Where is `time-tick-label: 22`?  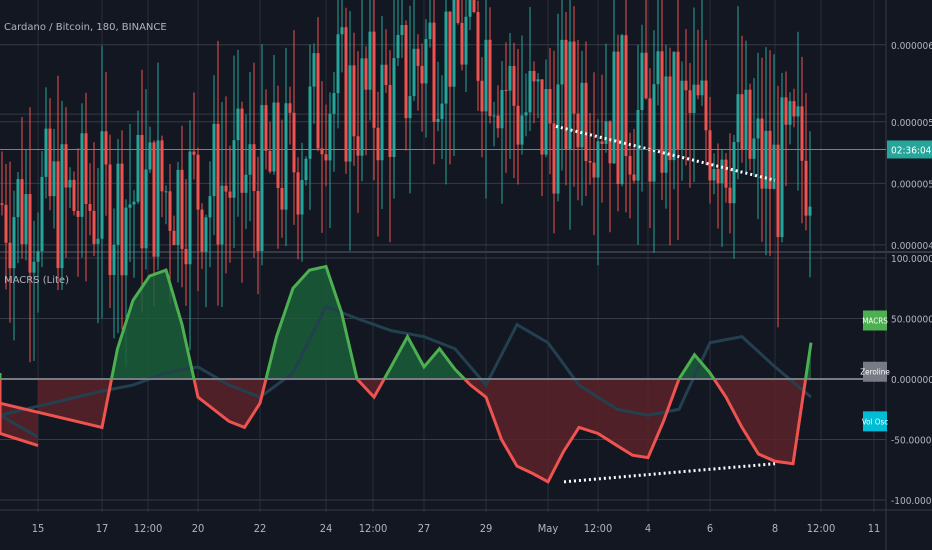
time-tick-label: 22 is located at coordinates (260, 528).